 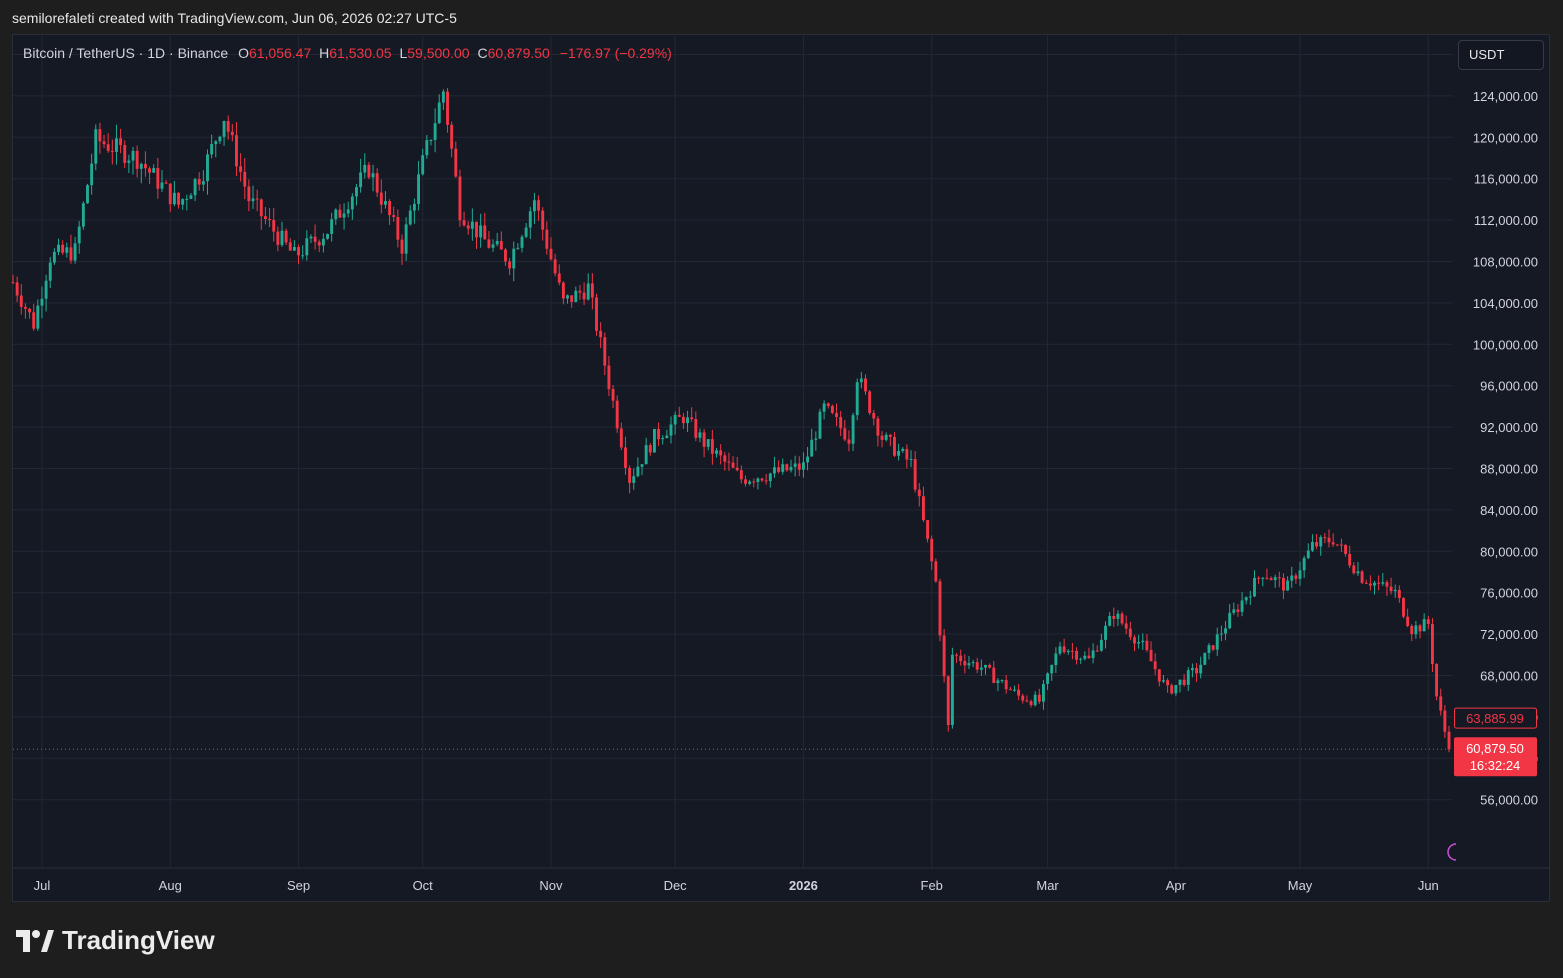 What do you see at coordinates (1495, 757) in the screenshot?
I see `current-price-badge` at bounding box center [1495, 757].